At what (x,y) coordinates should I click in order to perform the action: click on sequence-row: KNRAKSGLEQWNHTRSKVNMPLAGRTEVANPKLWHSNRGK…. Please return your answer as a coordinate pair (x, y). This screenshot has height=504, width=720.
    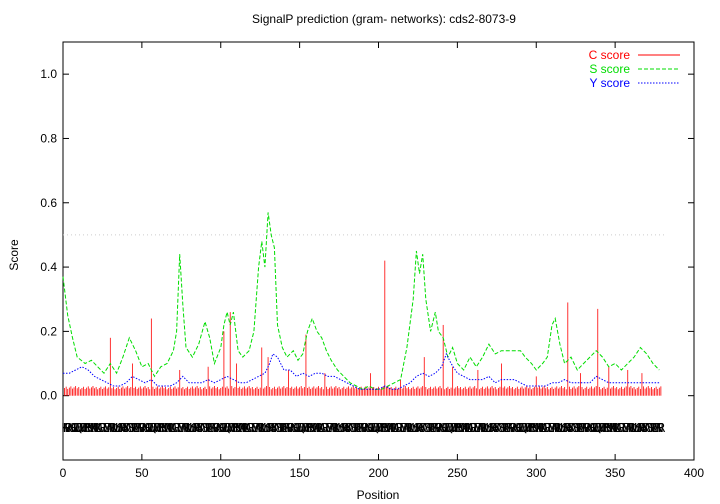
    Looking at the image, I should click on (364, 428).